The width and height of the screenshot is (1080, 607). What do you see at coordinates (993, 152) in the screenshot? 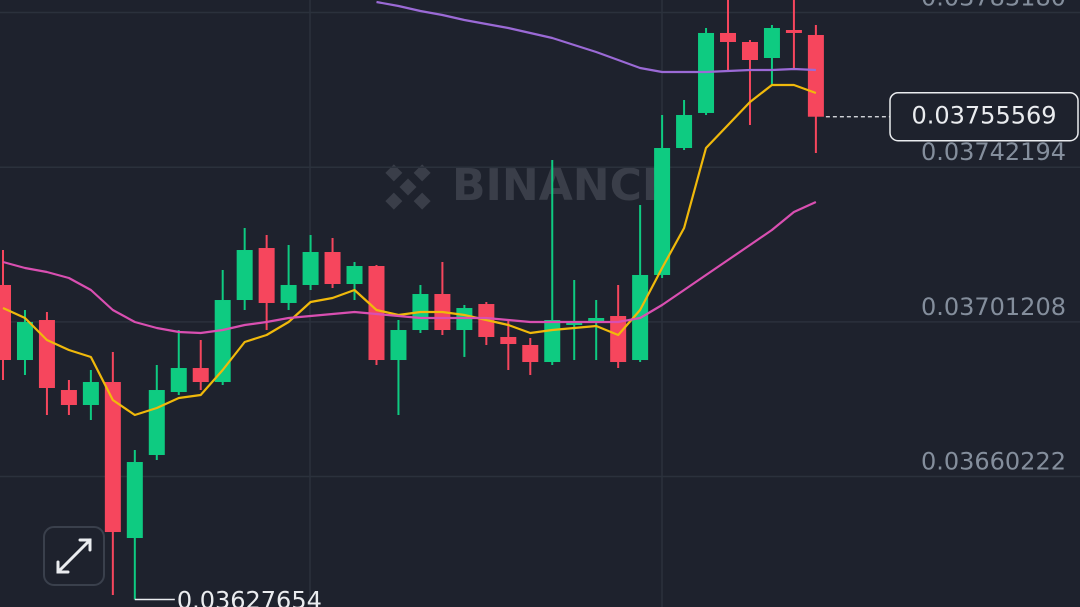
I see `y-tick-label: 0.03742194` at bounding box center [993, 152].